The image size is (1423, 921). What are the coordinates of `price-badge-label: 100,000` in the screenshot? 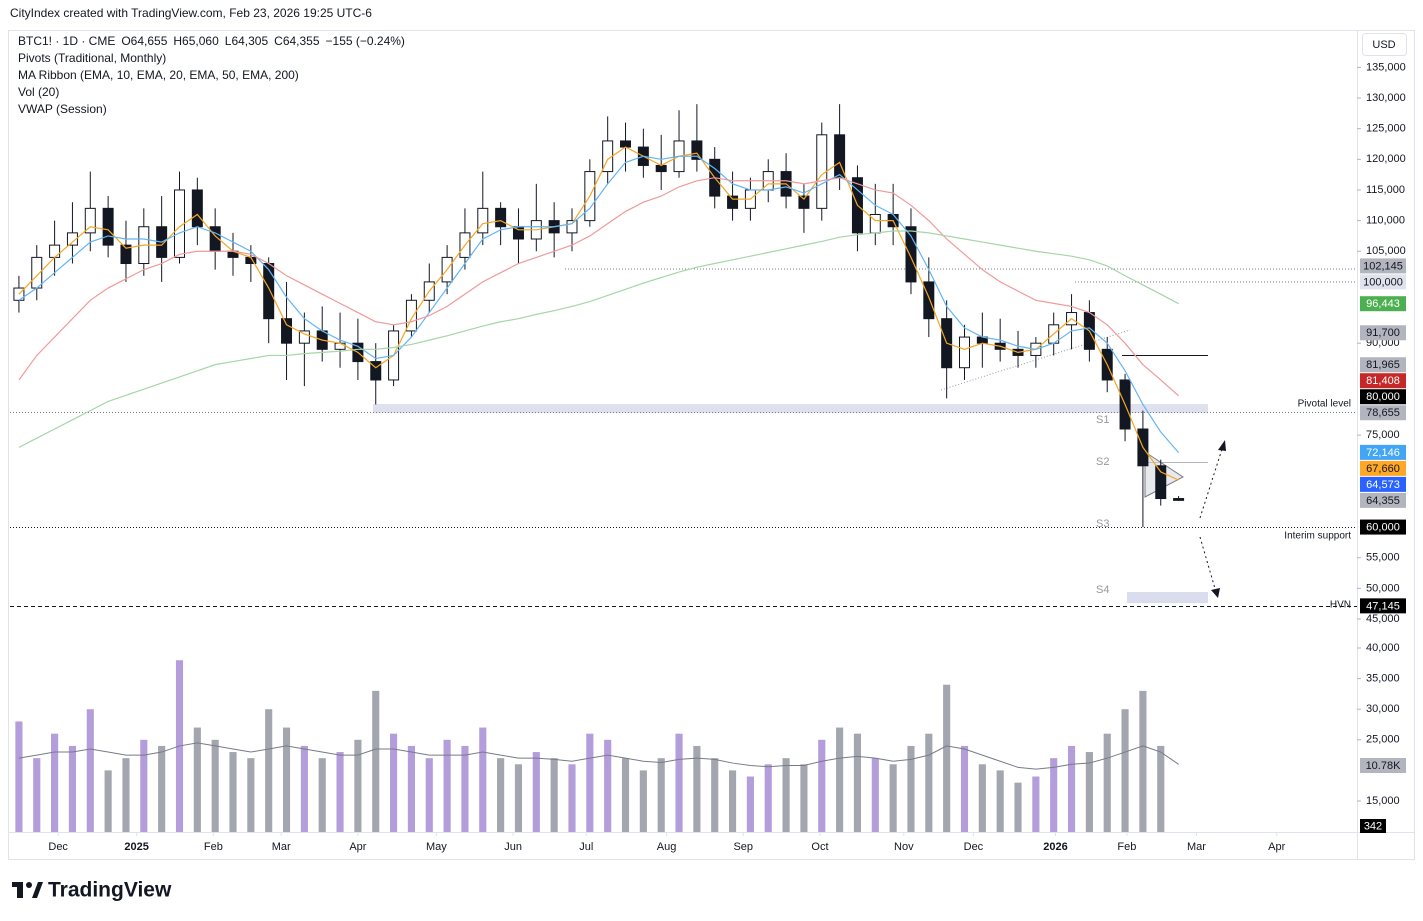 It's located at (1383, 282).